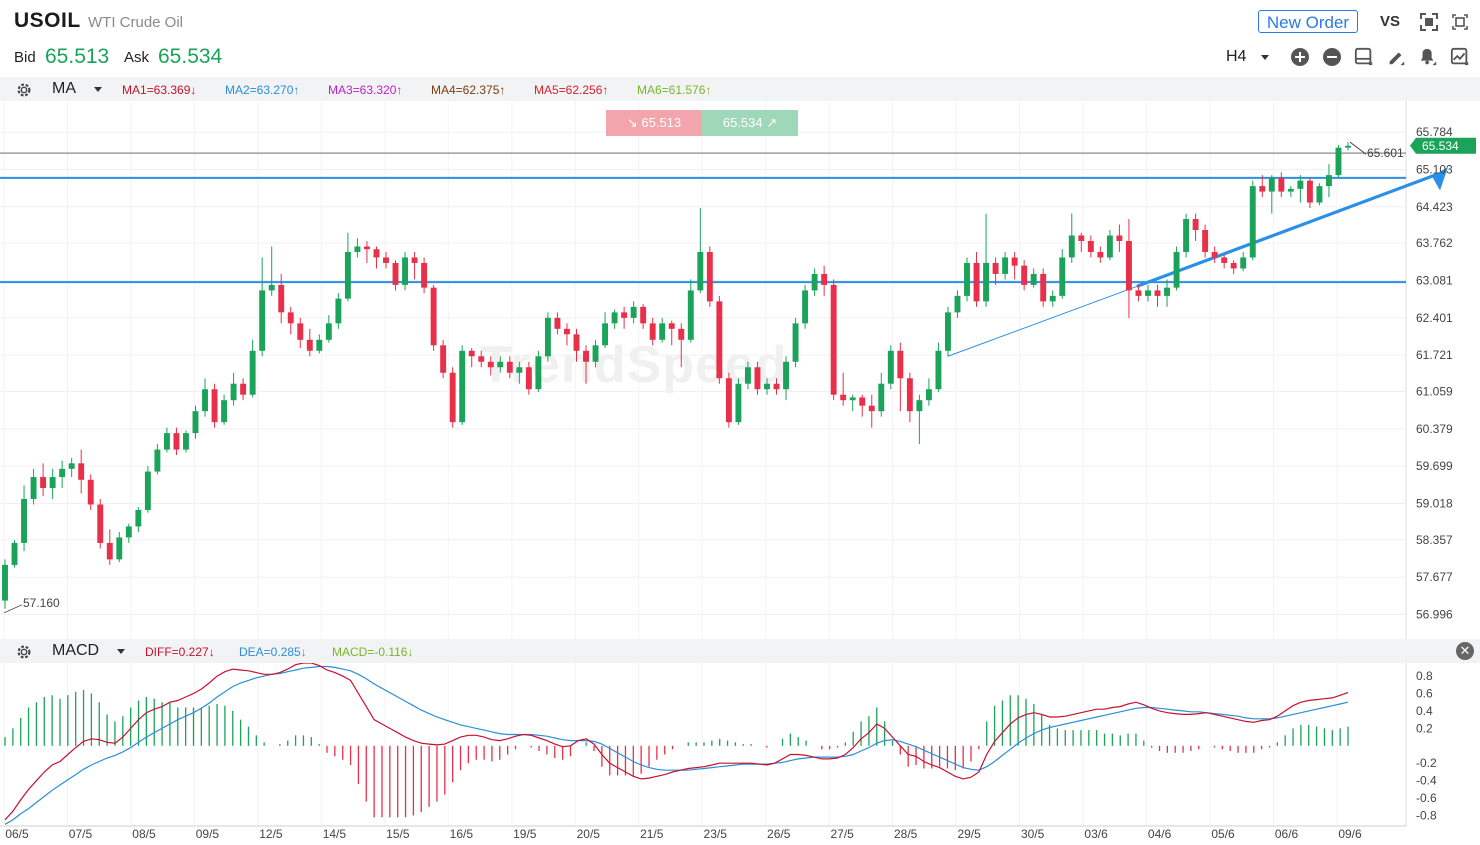 The image size is (1480, 845). Describe the element at coordinates (525, 834) in the screenshot. I see `x-tick-label: 19/5` at that location.